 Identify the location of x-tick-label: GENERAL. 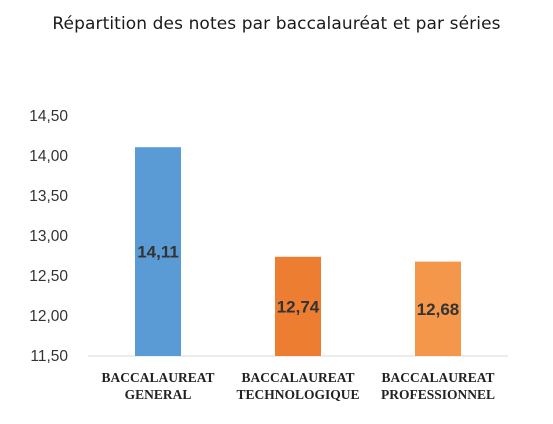
(158, 394).